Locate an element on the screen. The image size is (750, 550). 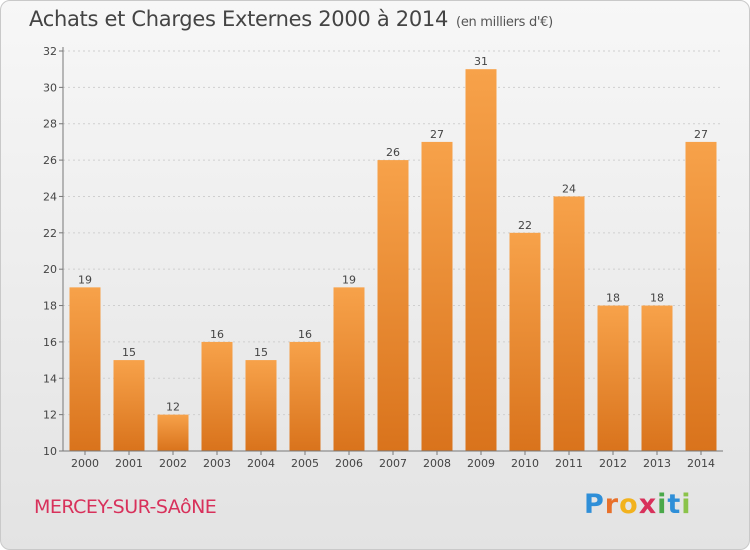
y-tick-label: 14 is located at coordinates (50, 378).